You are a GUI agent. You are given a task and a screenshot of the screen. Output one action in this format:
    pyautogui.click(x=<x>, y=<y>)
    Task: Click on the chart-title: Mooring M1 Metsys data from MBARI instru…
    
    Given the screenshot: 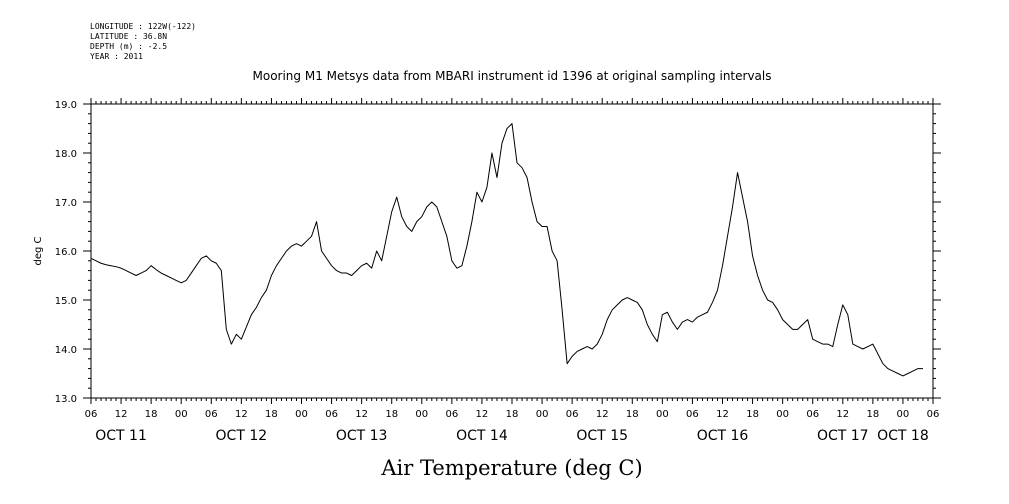 What is the action you would take?
    pyautogui.click(x=512, y=76)
    